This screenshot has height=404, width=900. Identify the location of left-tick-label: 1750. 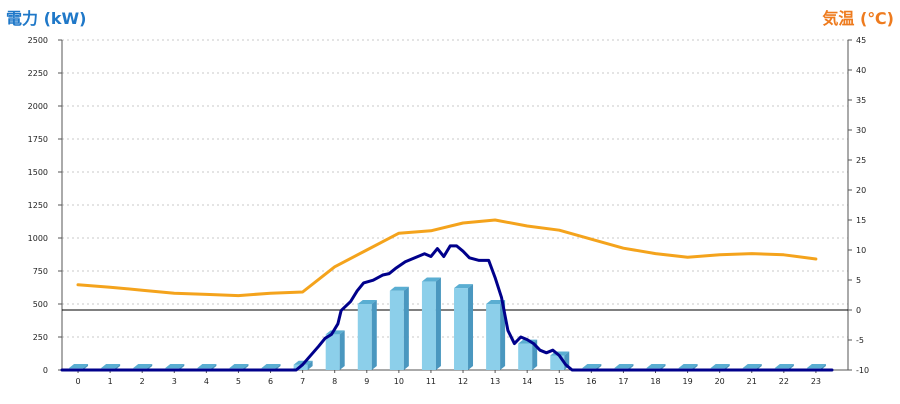
(38, 139).